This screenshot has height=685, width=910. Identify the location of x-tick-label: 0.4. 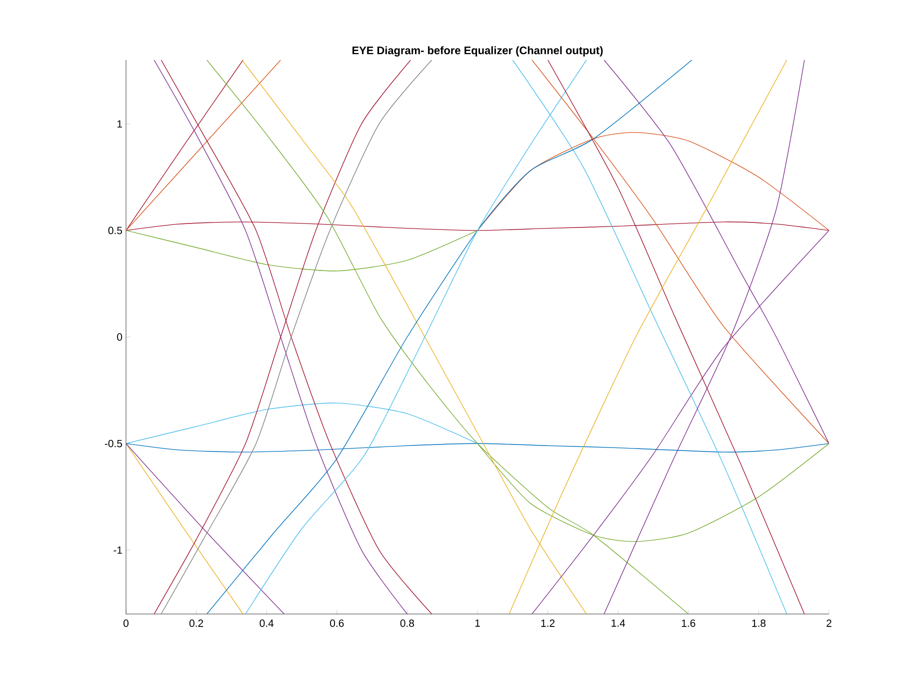
(267, 623).